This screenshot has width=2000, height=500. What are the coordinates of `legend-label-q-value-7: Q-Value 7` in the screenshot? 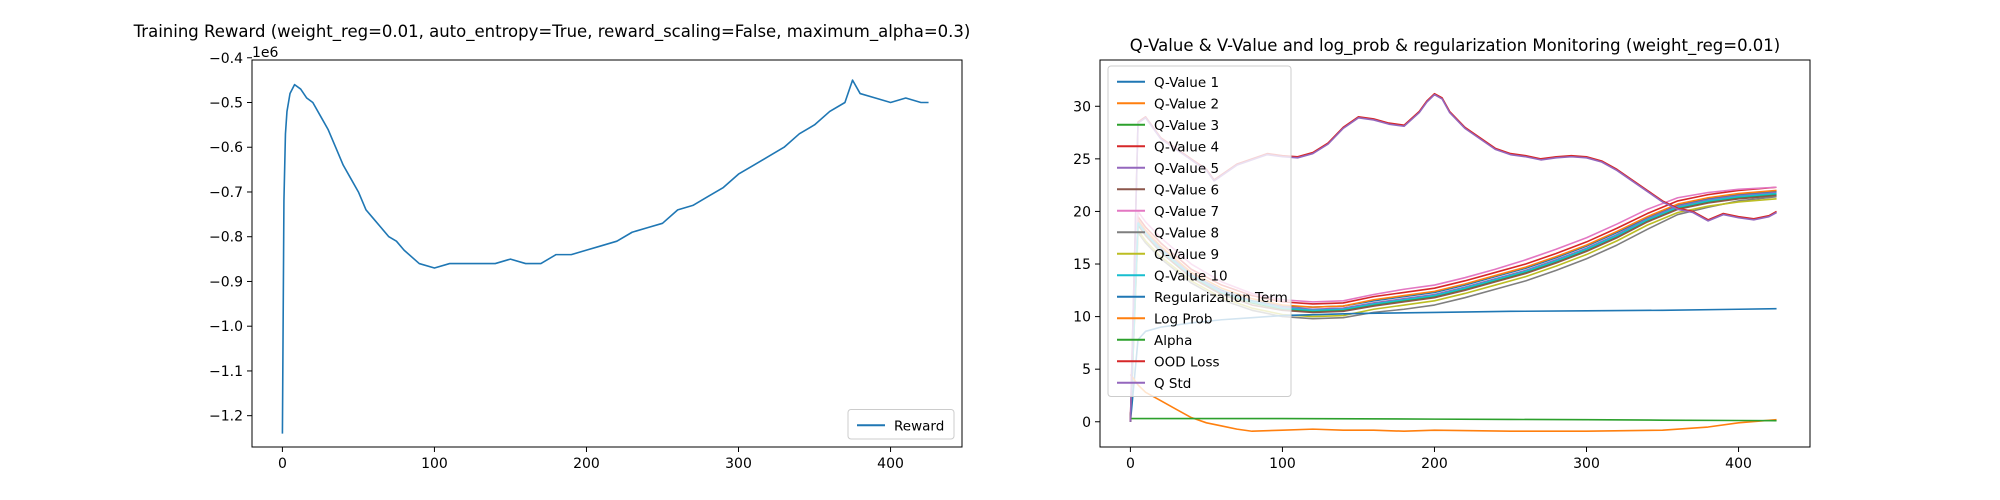 It's located at (1186, 212).